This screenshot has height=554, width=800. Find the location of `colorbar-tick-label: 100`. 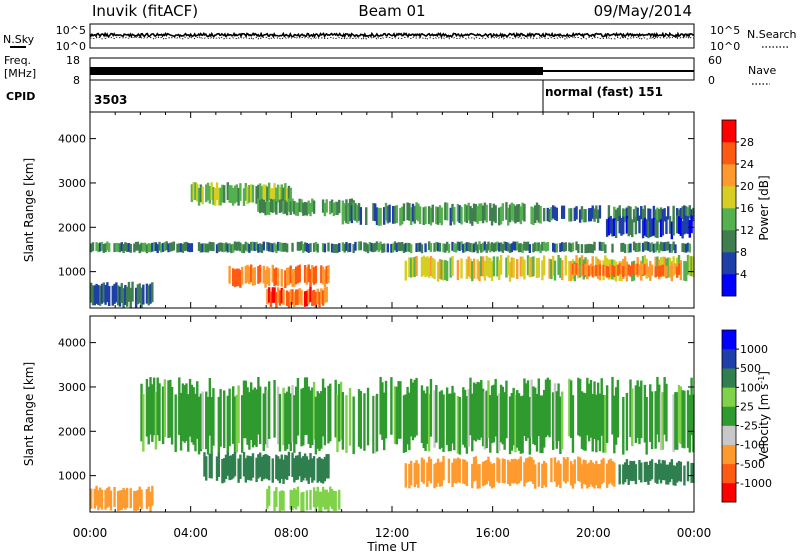

colorbar-tick-label: 100 is located at coordinates (750, 387).